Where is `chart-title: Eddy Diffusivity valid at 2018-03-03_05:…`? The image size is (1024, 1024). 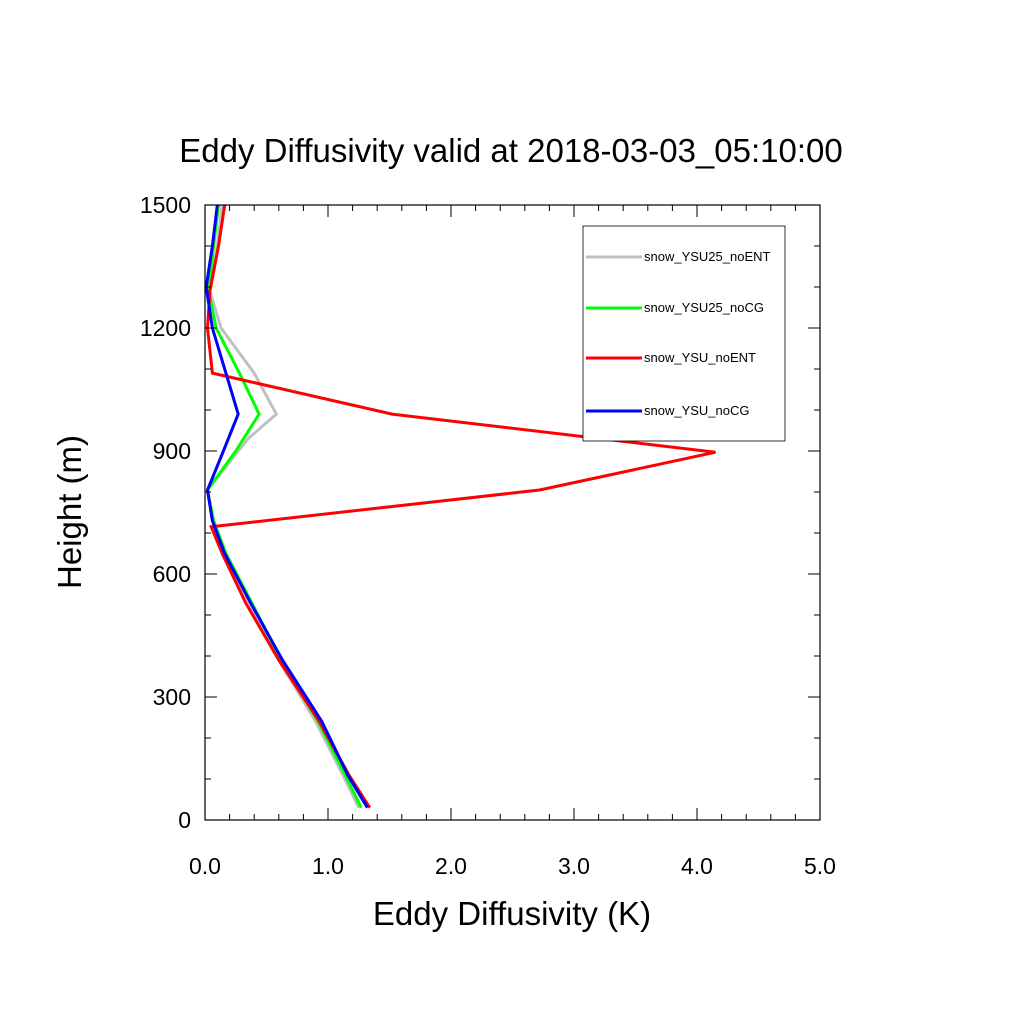
chart-title: Eddy Diffusivity valid at 2018-03-03_05:… is located at coordinates (510, 150).